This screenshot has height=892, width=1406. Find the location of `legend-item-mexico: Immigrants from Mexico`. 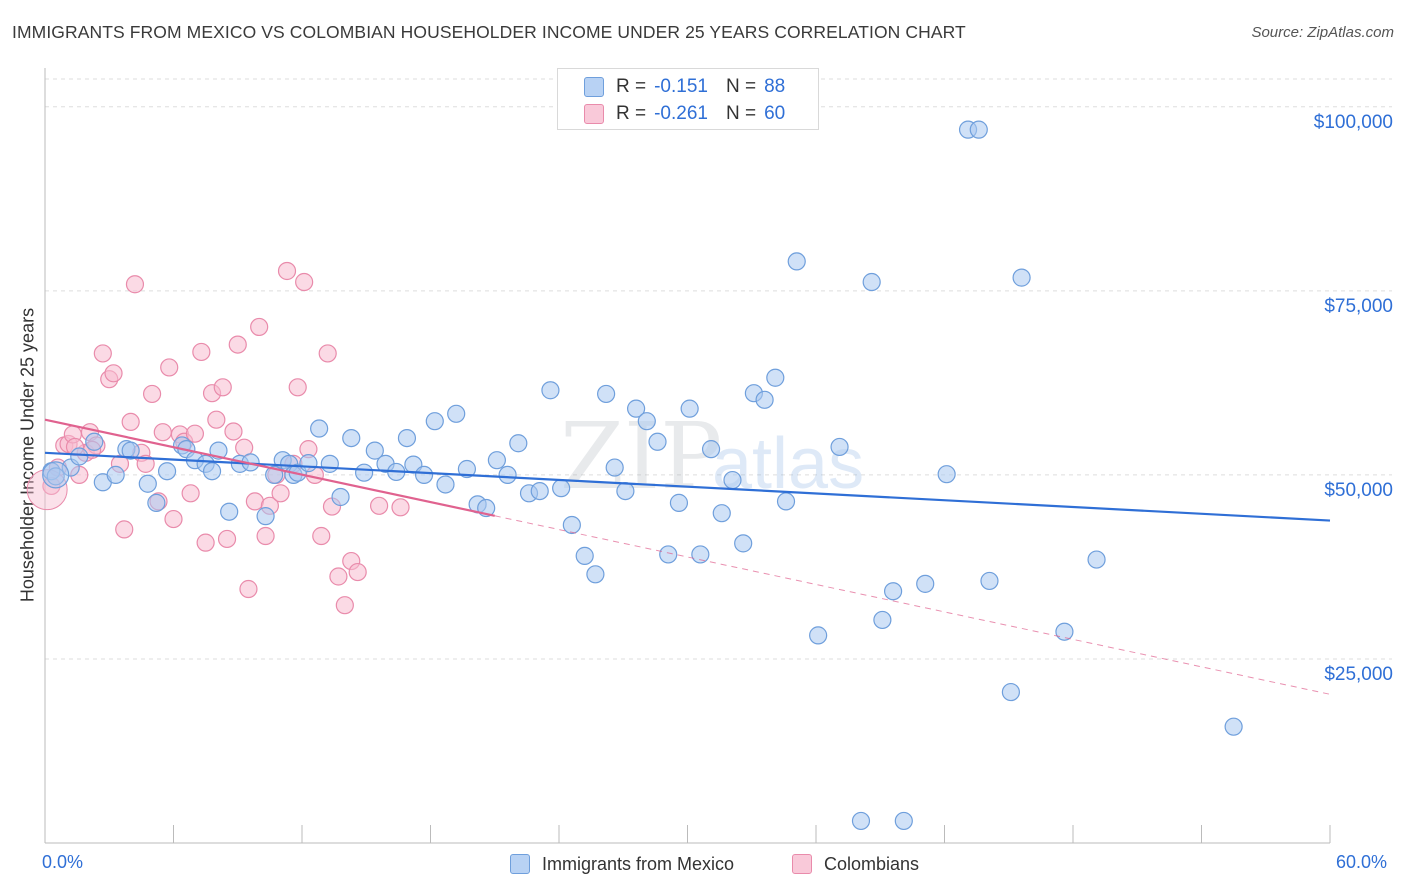

legend-item-mexico: Immigrants from Mexico is located at coordinates (622, 864).